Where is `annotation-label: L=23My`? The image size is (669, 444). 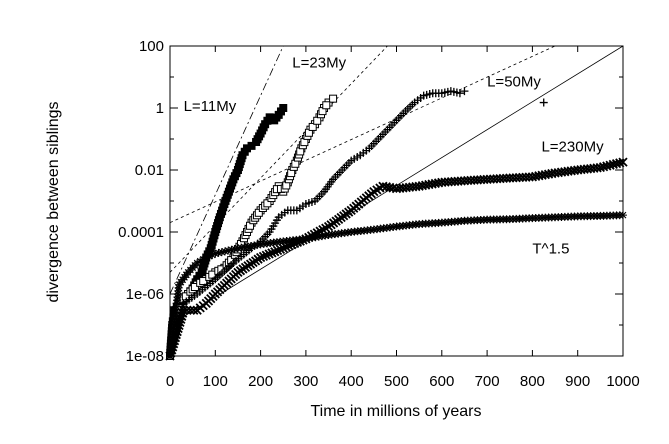
annotation-label: L=23My is located at coordinates (319, 63).